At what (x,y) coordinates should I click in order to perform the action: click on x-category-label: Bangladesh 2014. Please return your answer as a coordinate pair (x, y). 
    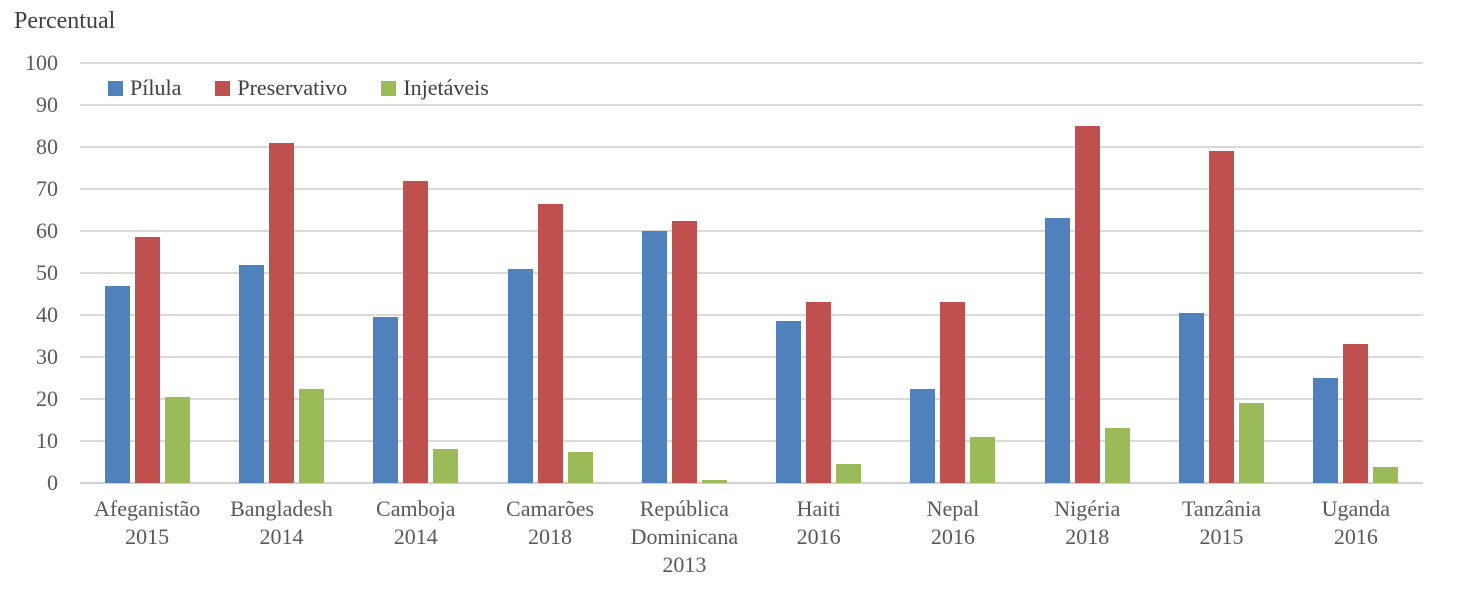
    Looking at the image, I should click on (281, 537).